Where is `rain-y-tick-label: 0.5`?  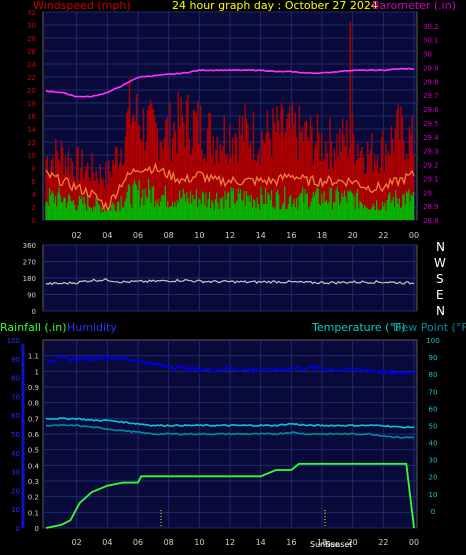 rain-y-tick-label: 0.5 is located at coordinates (33, 451).